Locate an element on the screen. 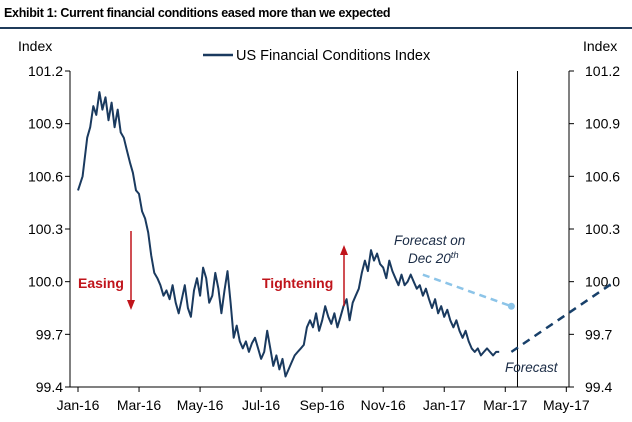 This screenshot has height=422, width=632. x-tick-label: Sep-16 is located at coordinates (322, 405).